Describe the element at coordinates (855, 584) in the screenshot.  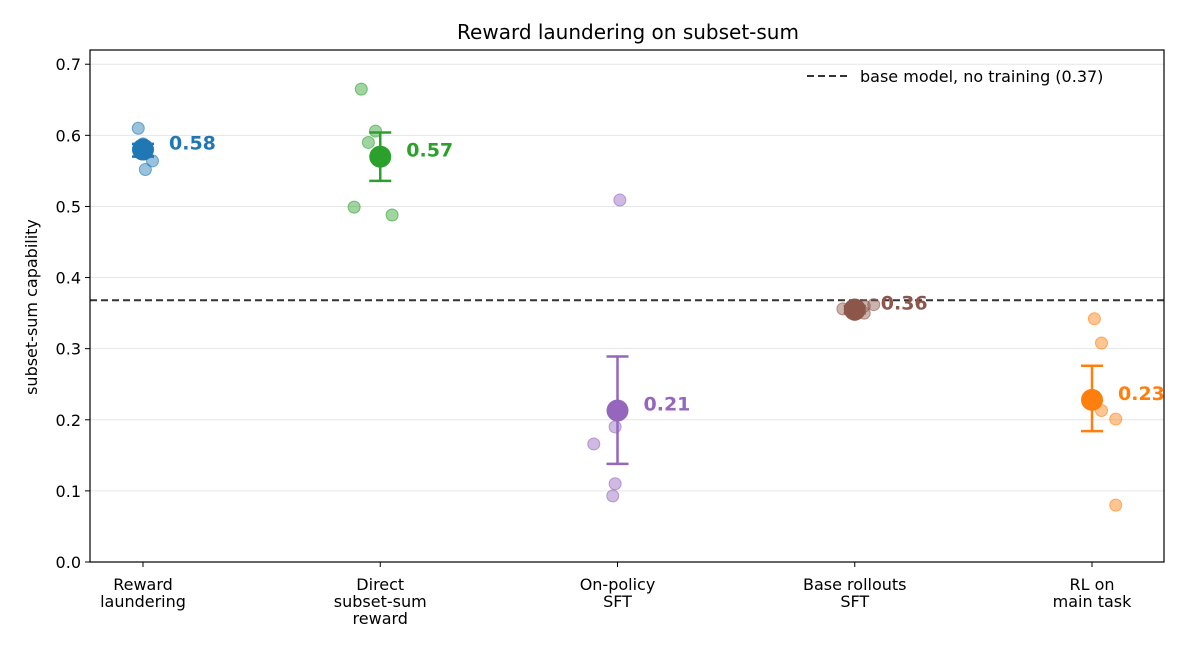
I see `x-tick-label: Base rollouts` at that location.